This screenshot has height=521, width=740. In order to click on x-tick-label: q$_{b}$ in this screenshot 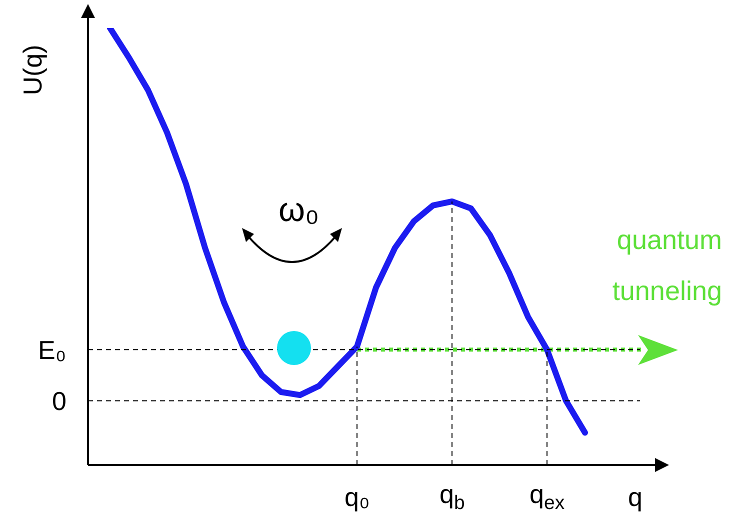, I will do `click(452, 496)`.